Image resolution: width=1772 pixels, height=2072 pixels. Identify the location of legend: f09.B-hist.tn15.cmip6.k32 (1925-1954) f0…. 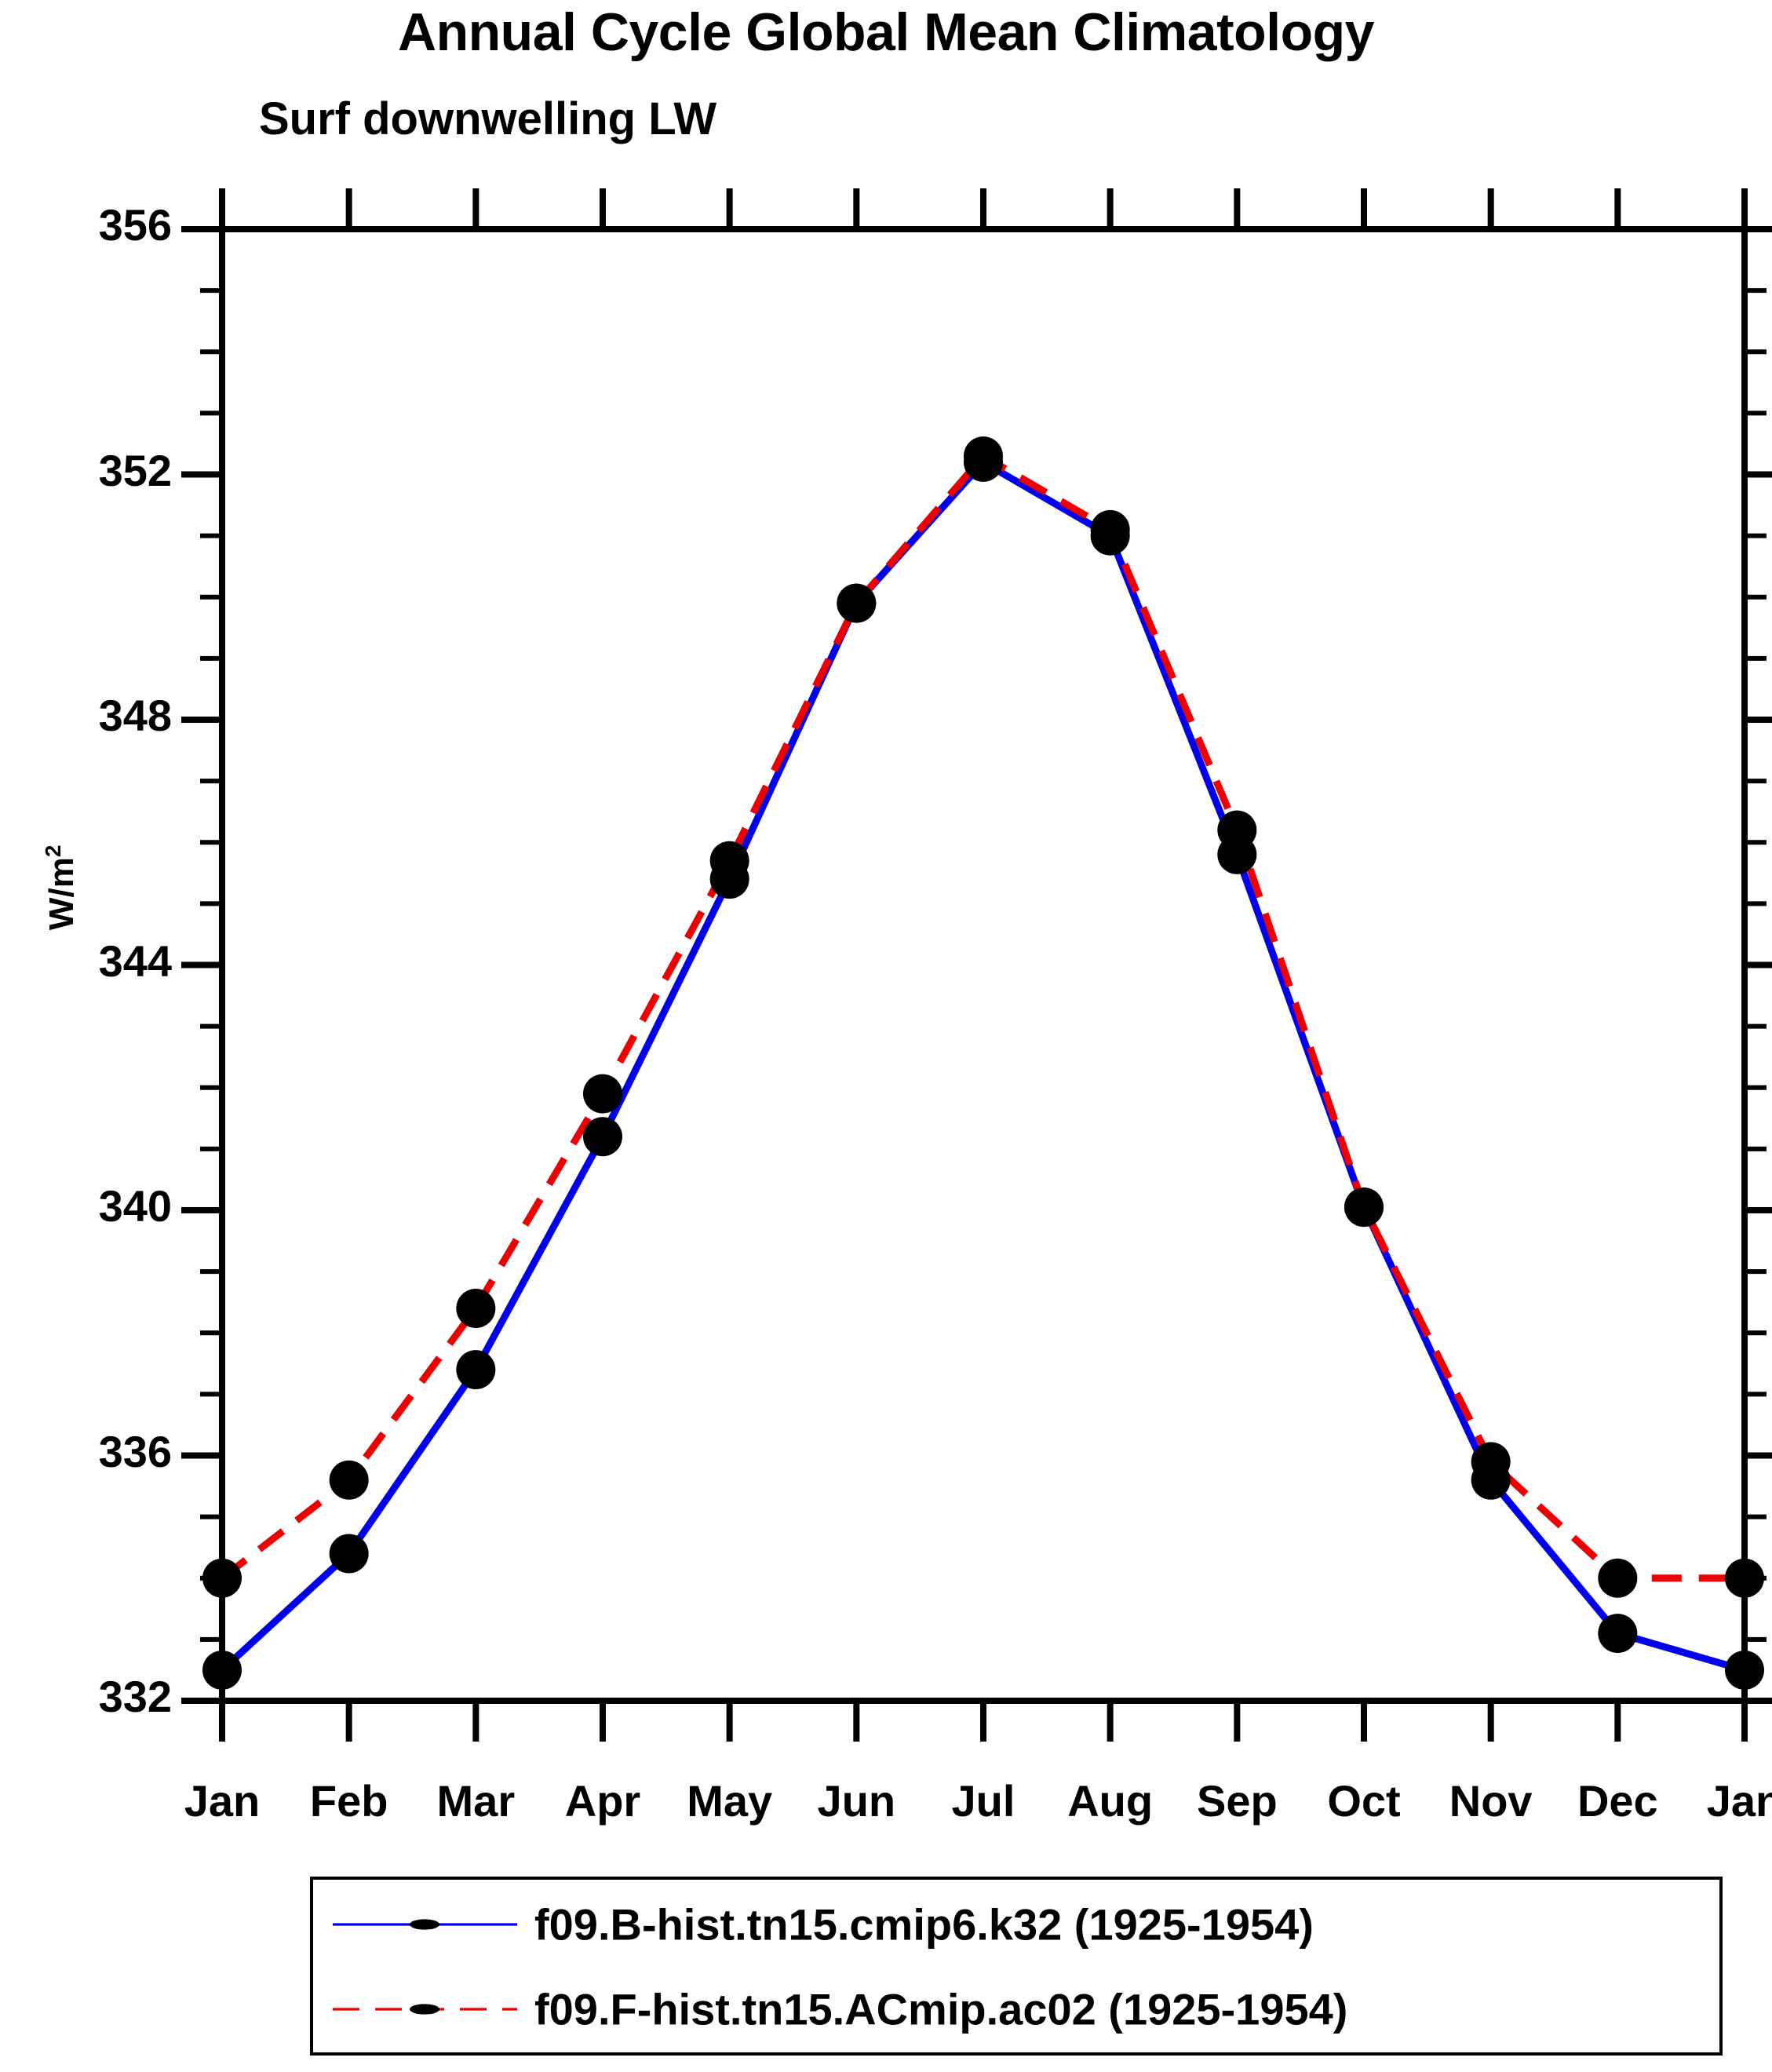
(1016, 1966).